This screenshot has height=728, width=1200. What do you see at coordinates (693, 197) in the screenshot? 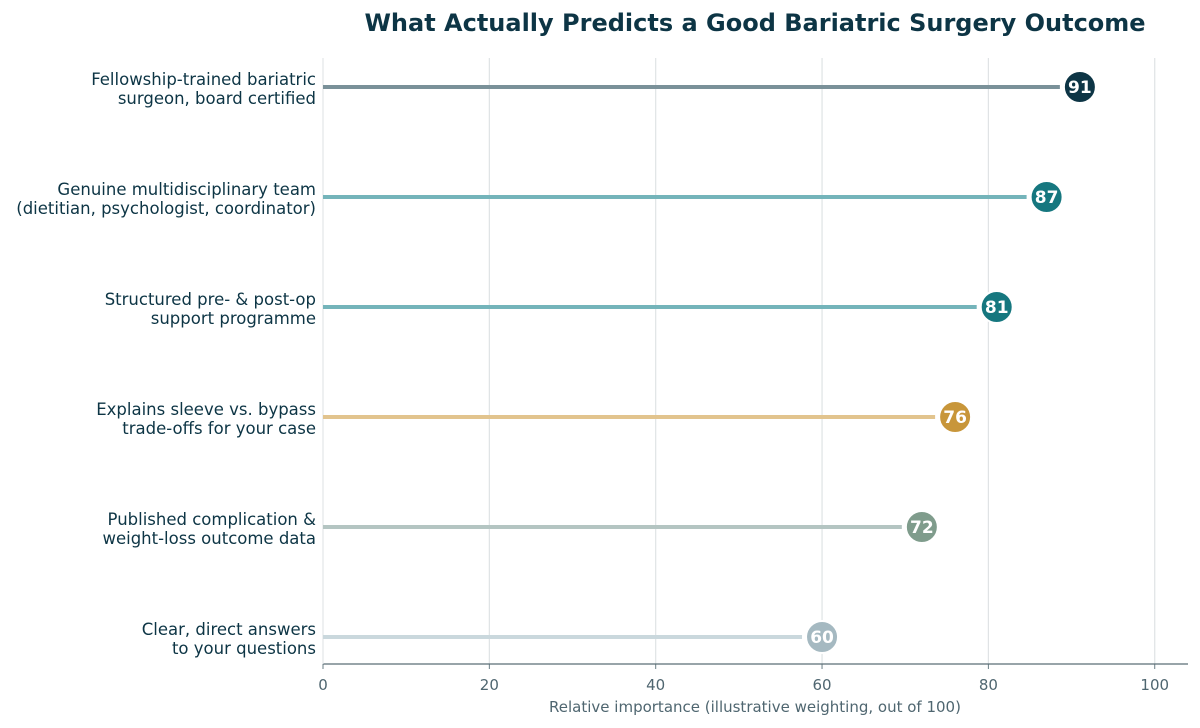
I see `lollipop-item: 87` at bounding box center [693, 197].